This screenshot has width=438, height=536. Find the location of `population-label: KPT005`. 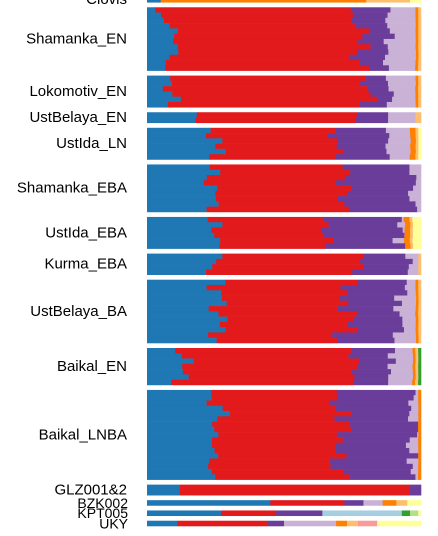

population-label: KPT005 is located at coordinates (102, 513).